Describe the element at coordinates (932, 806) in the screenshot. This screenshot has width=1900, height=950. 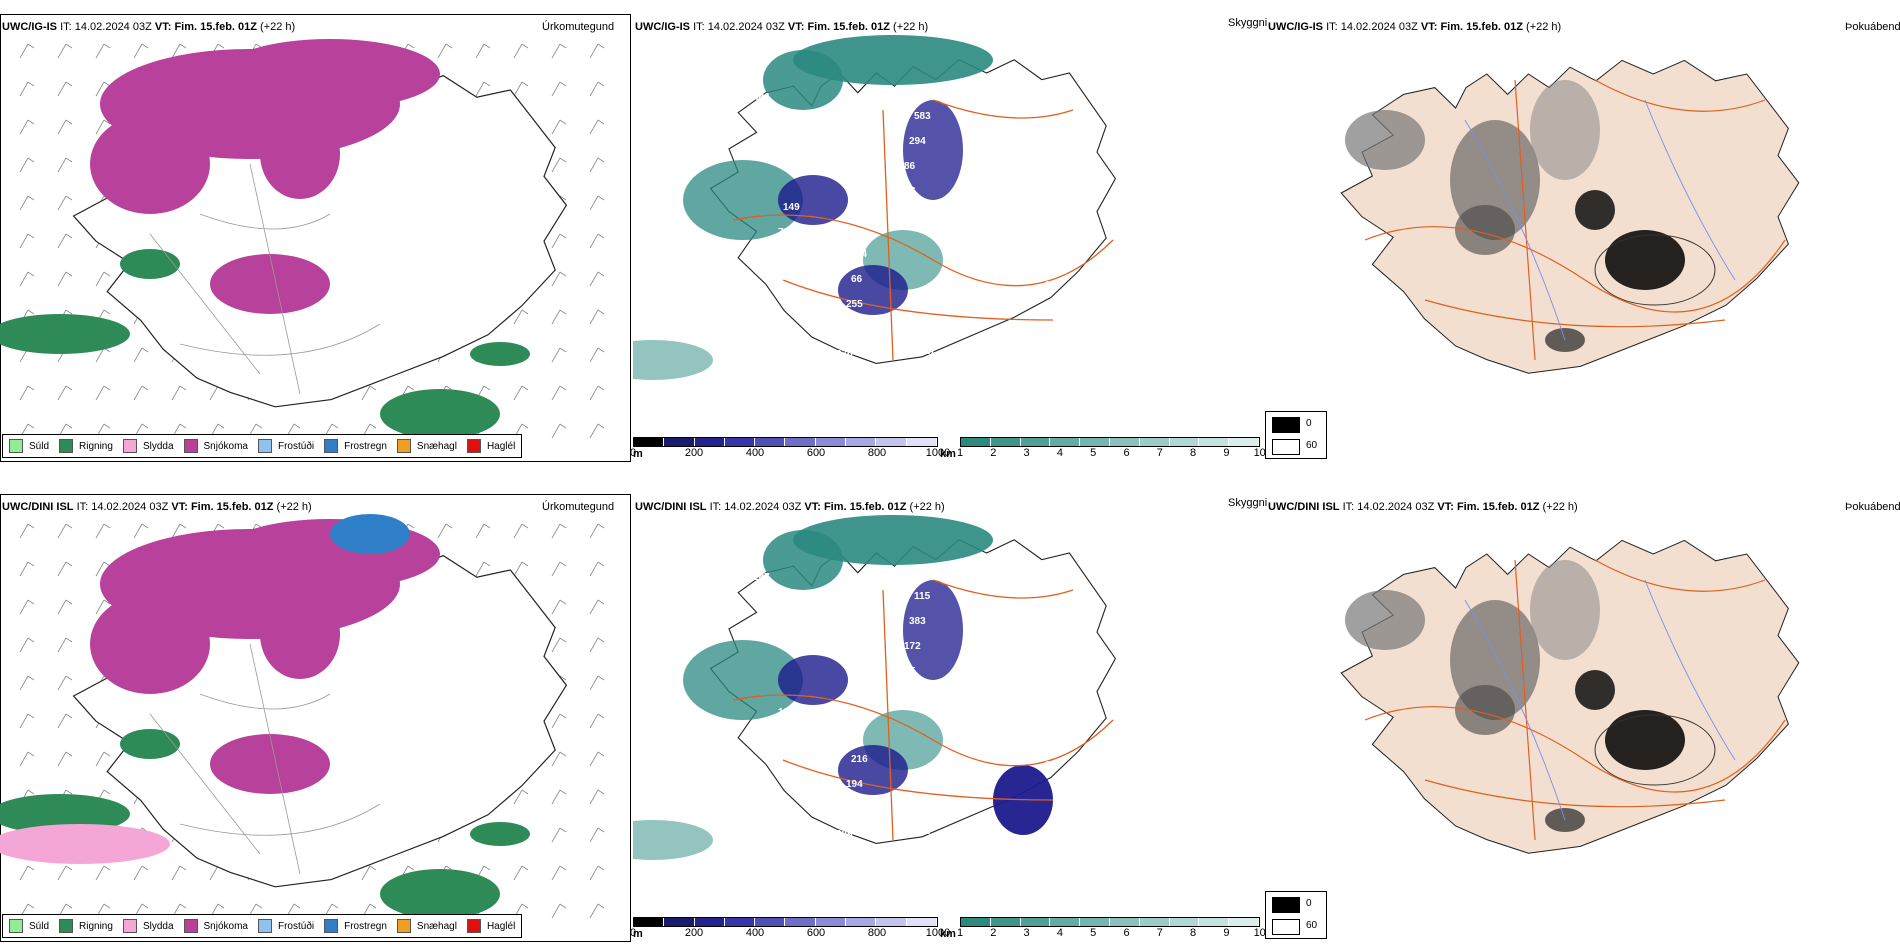
I see `ceiling-label: 122` at that location.